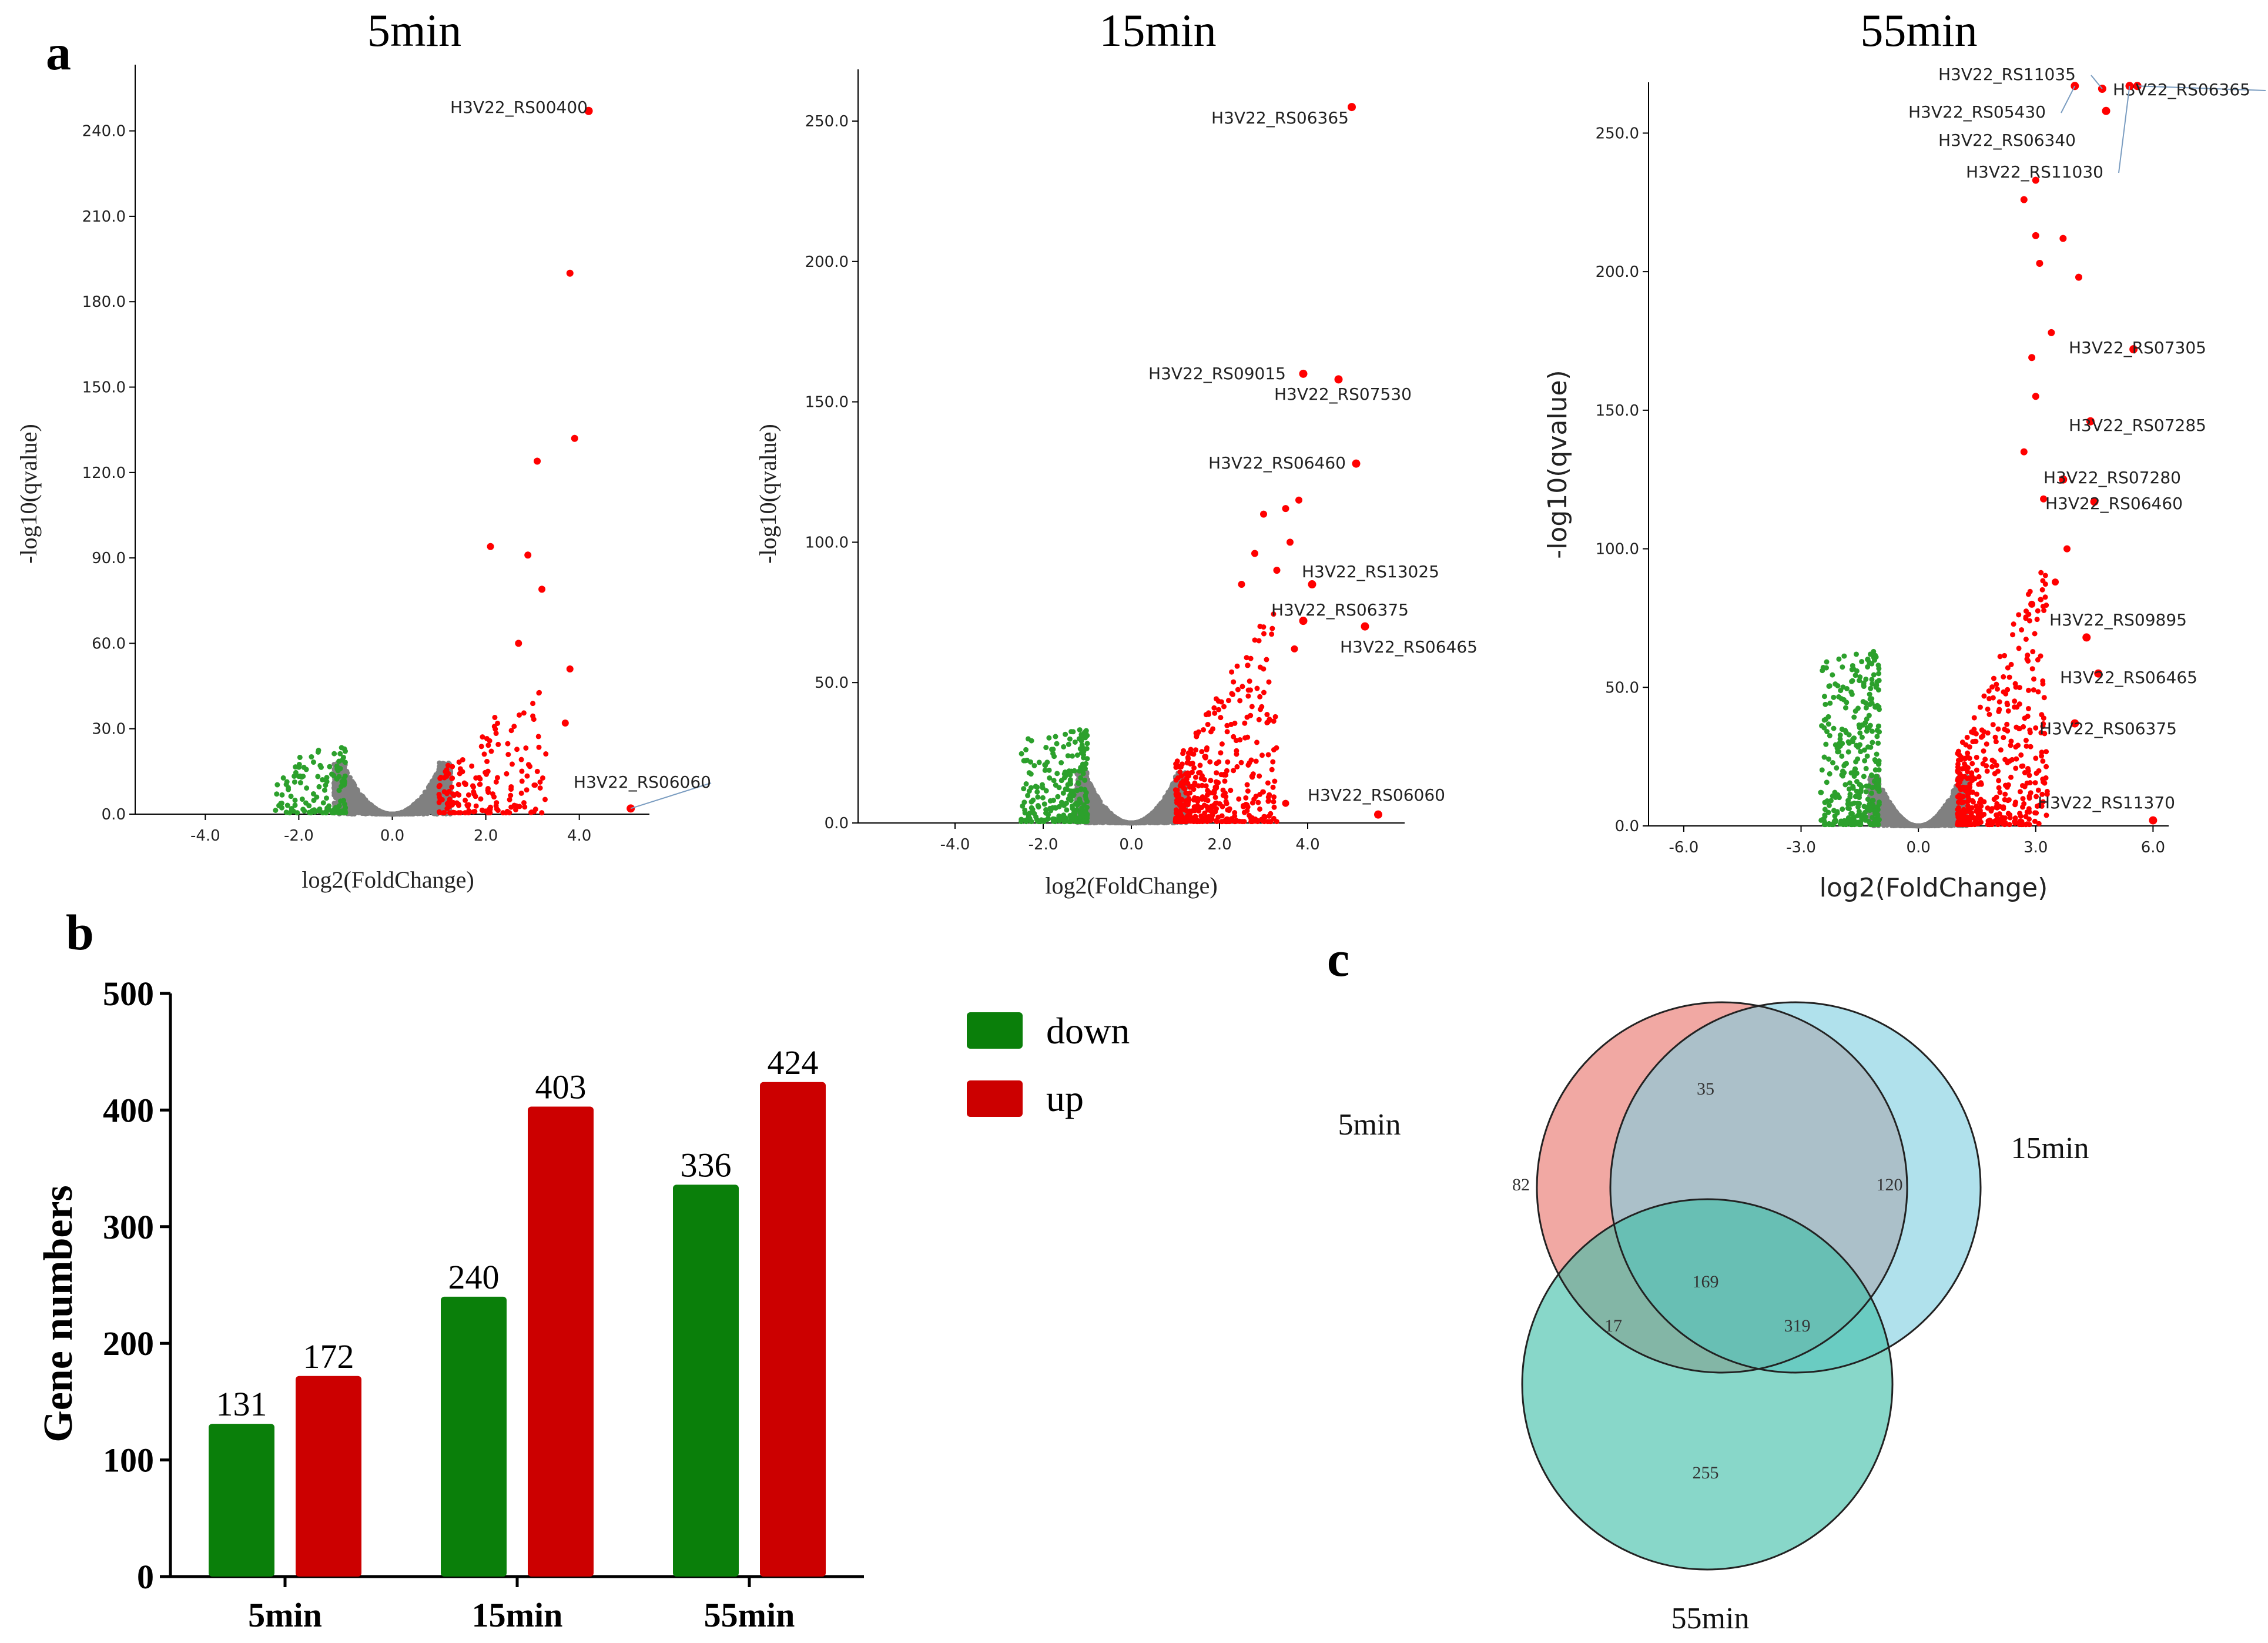 Image resolution: width=2268 pixels, height=1643 pixels. Describe the element at coordinates (519, 107) in the screenshot. I see `gene-label: H3V22_RS00400` at that location.